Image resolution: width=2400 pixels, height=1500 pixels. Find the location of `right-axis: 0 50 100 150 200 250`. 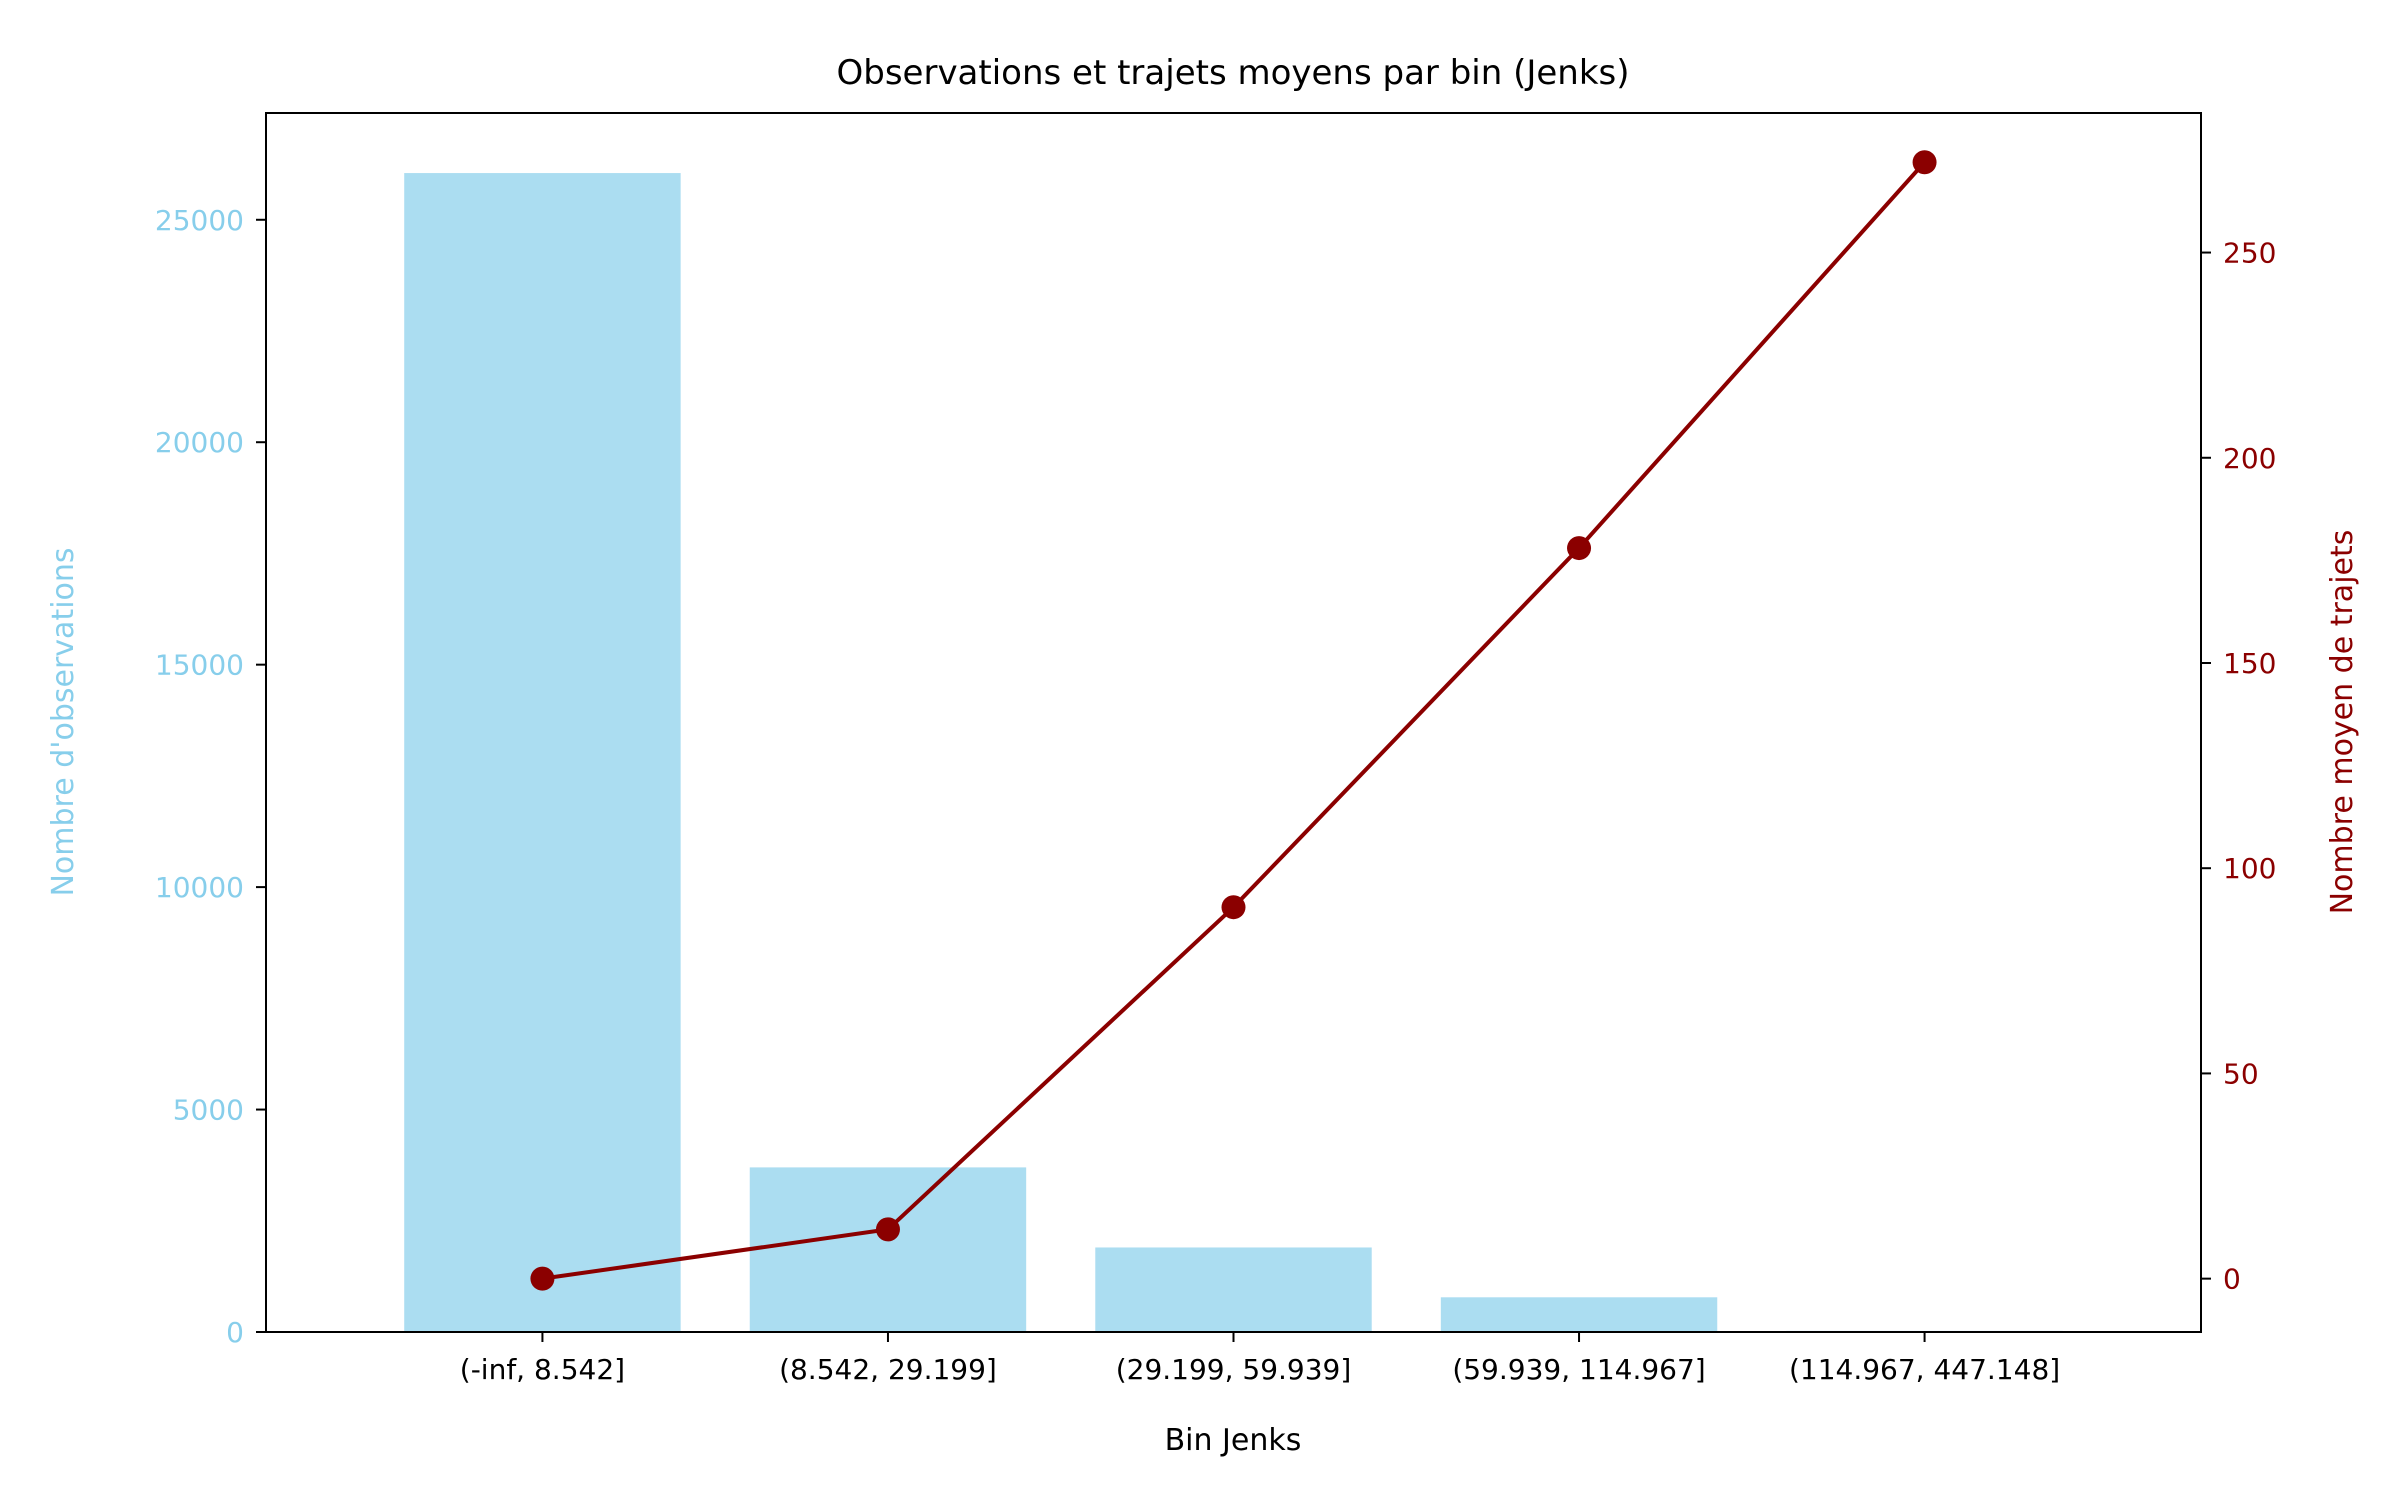

right-axis: 0 50 100 150 200 250 is located at coordinates (2238, 766).